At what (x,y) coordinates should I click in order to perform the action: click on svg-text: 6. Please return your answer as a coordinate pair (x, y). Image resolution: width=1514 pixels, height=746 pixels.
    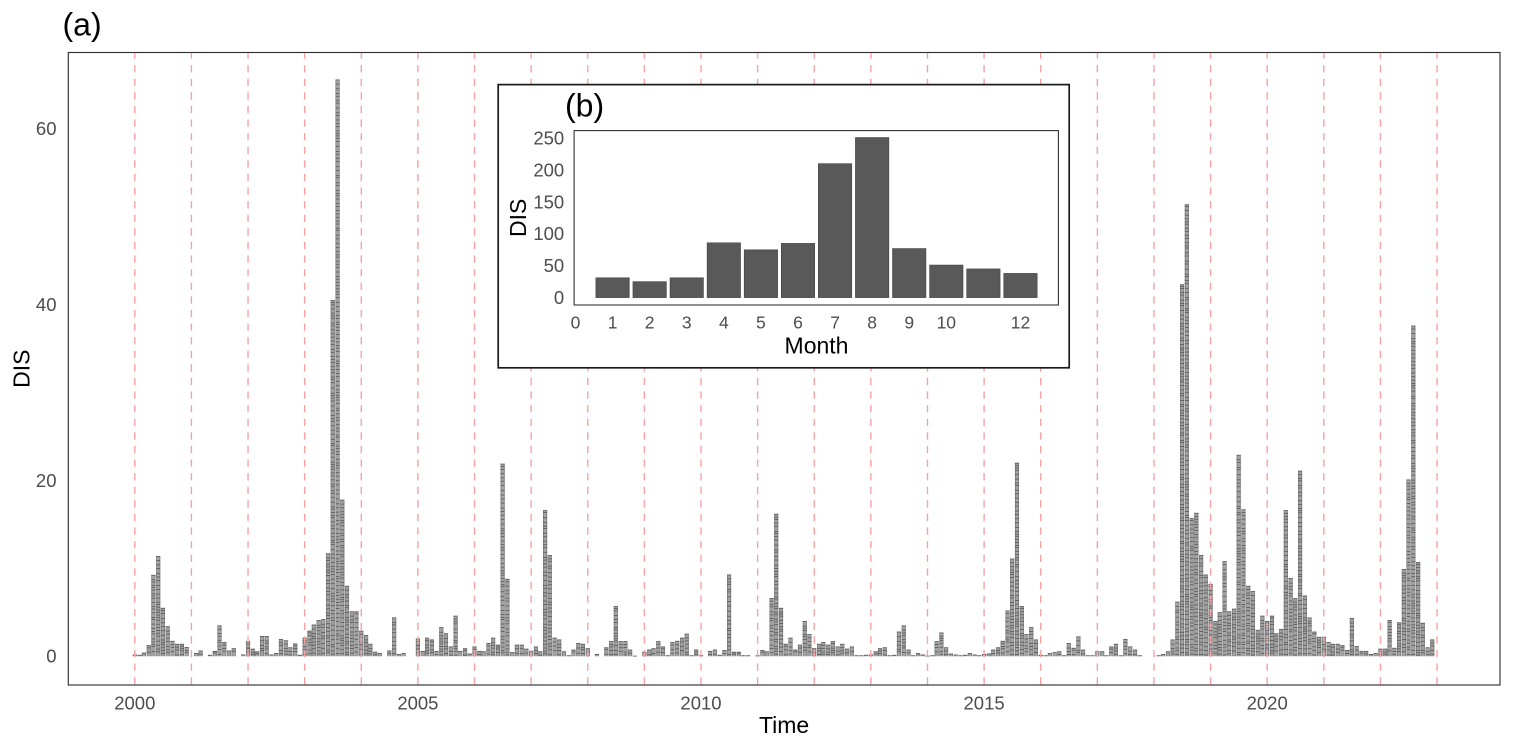
    Looking at the image, I should click on (798, 322).